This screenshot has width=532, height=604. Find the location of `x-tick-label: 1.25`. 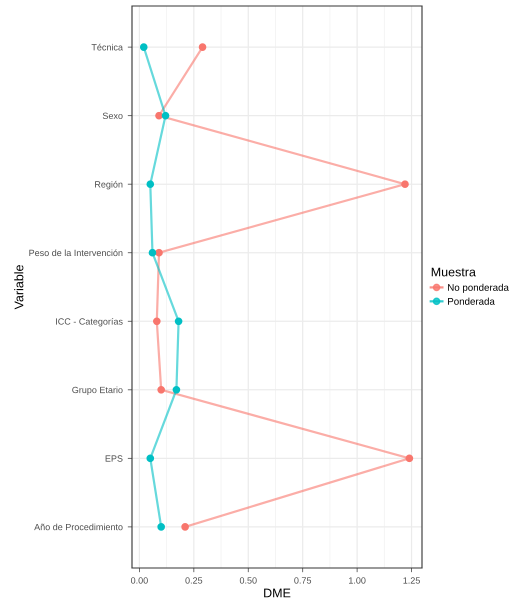

x-tick-label: 1.25 is located at coordinates (411, 580).